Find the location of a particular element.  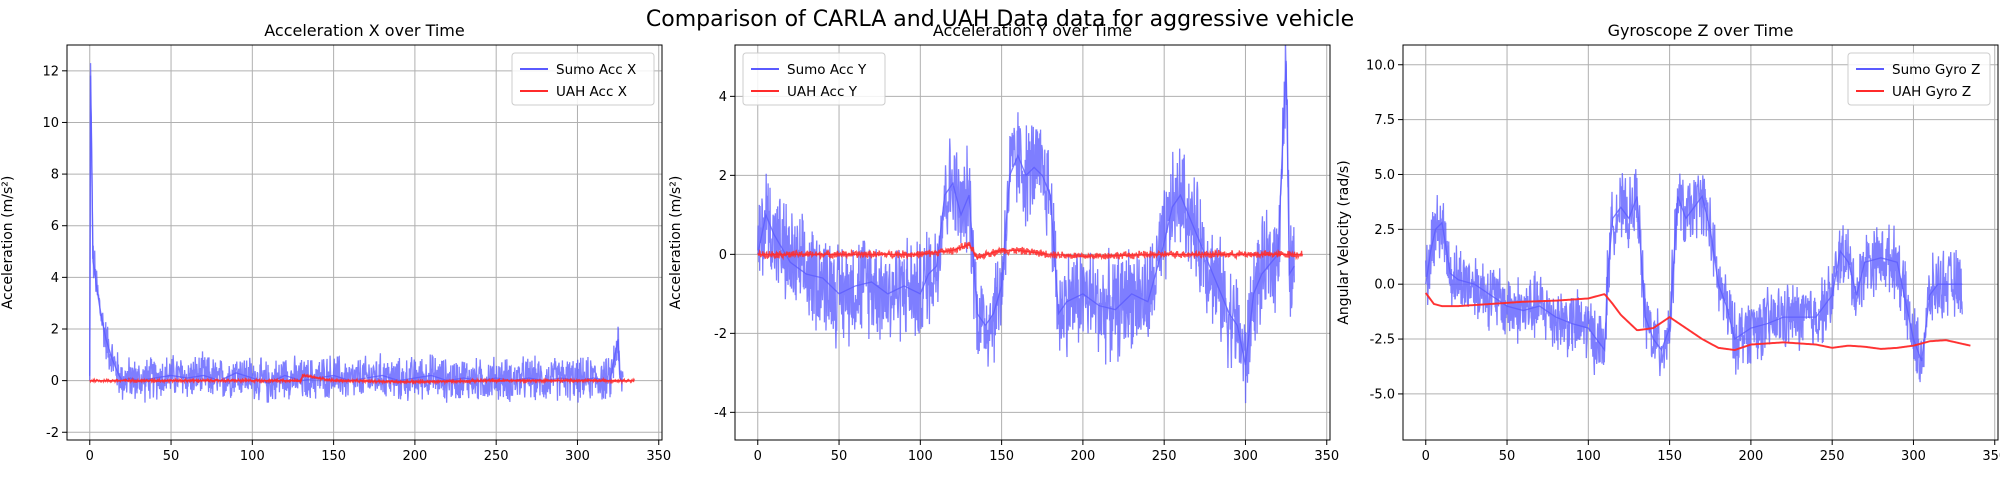

y-tick-label: 6 is located at coordinates (55, 226).